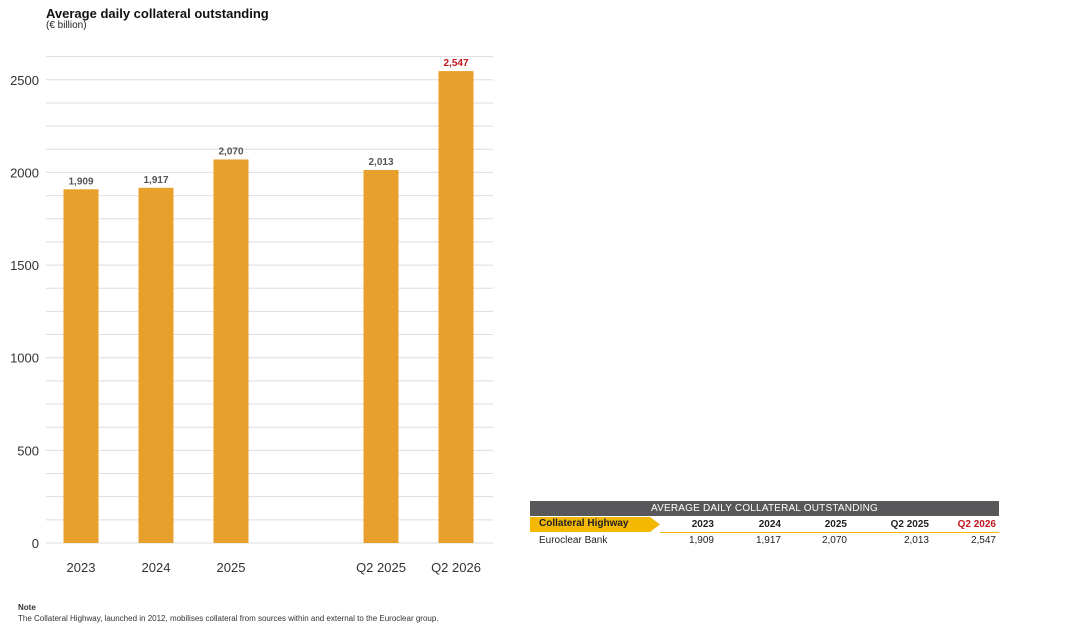 The image size is (1072, 637). What do you see at coordinates (983, 540) in the screenshot?
I see `table-cell: 2,547` at bounding box center [983, 540].